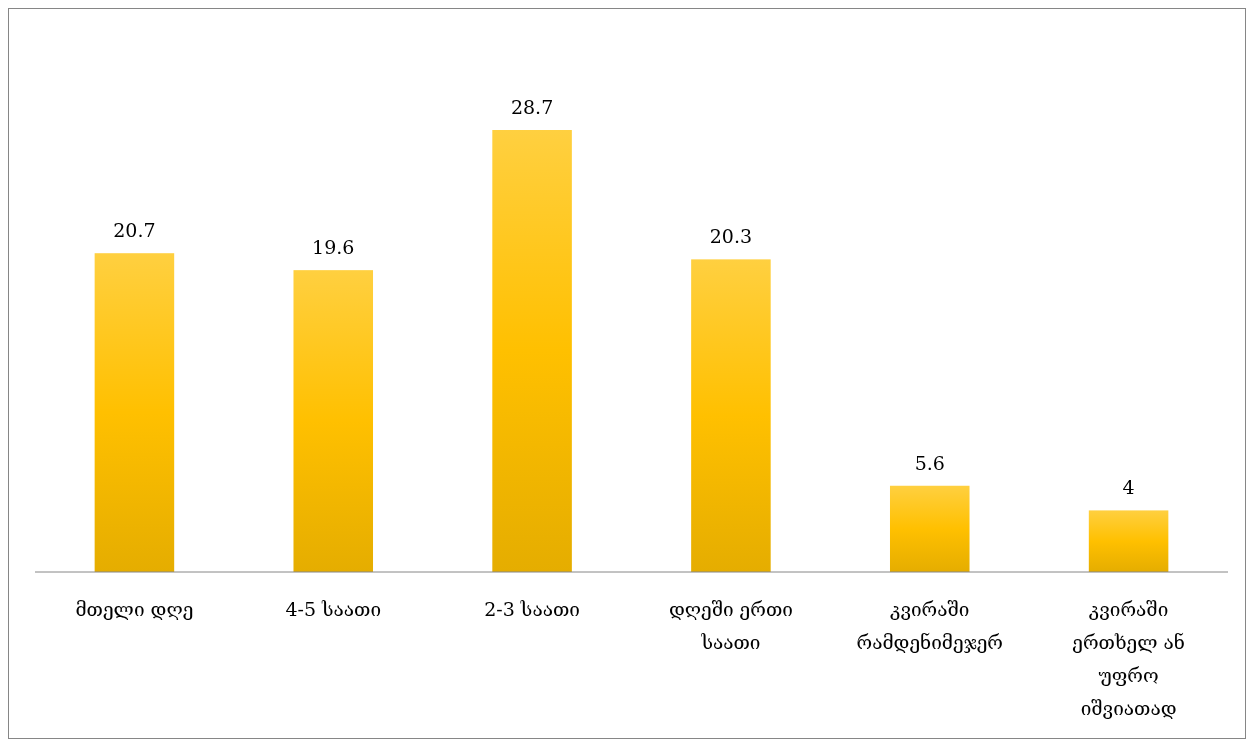 Image resolution: width=1254 pixels, height=747 pixels. What do you see at coordinates (532, 609) in the screenshot?
I see `x-tick-label: 2-3 საათი` at bounding box center [532, 609].